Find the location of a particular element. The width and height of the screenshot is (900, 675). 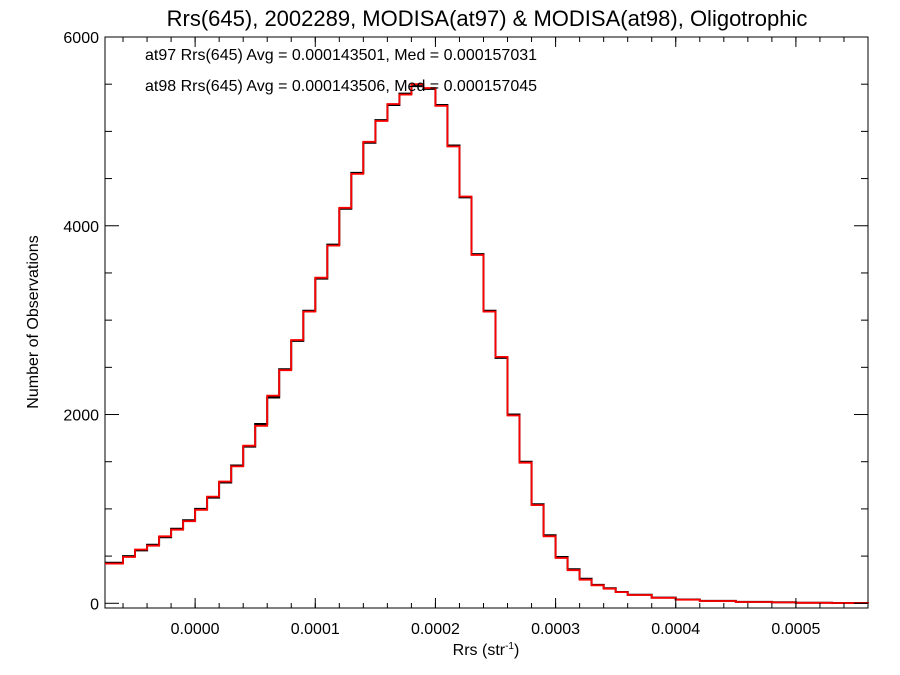

y-axis-label: Number of Observations is located at coordinates (33, 321).